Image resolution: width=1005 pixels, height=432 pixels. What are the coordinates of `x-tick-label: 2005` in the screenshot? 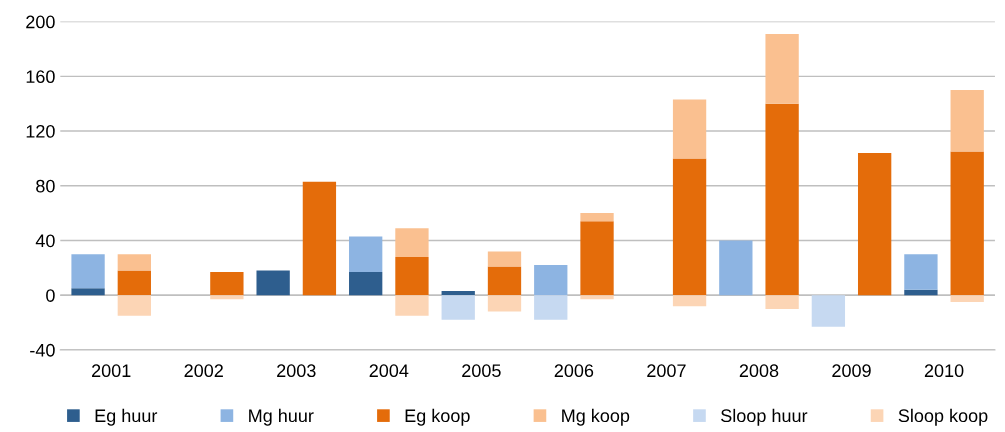 It's located at (481, 371).